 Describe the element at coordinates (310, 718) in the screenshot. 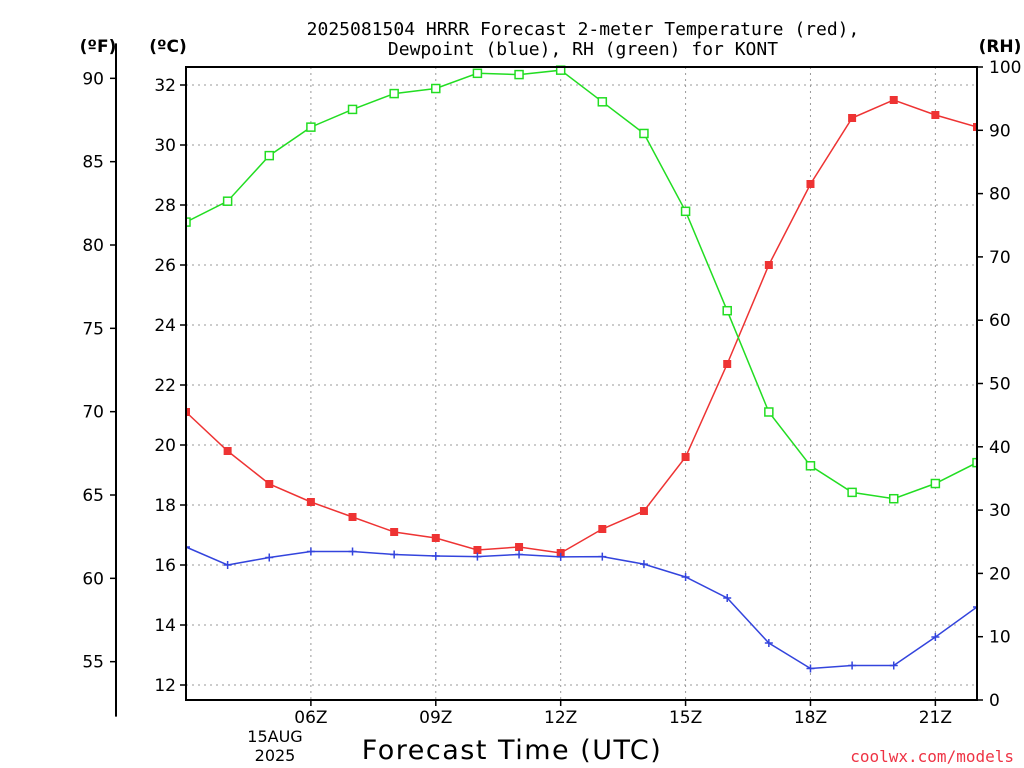

I see `time-tick-label: 06Z` at that location.